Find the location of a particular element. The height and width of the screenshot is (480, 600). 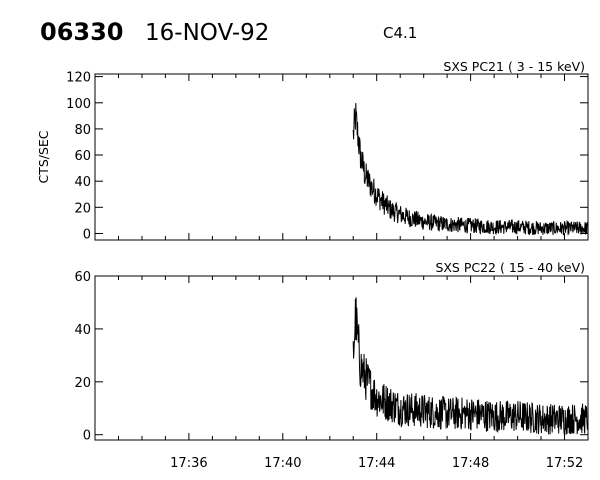

y-tick-label: 80 is located at coordinates (82, 130).